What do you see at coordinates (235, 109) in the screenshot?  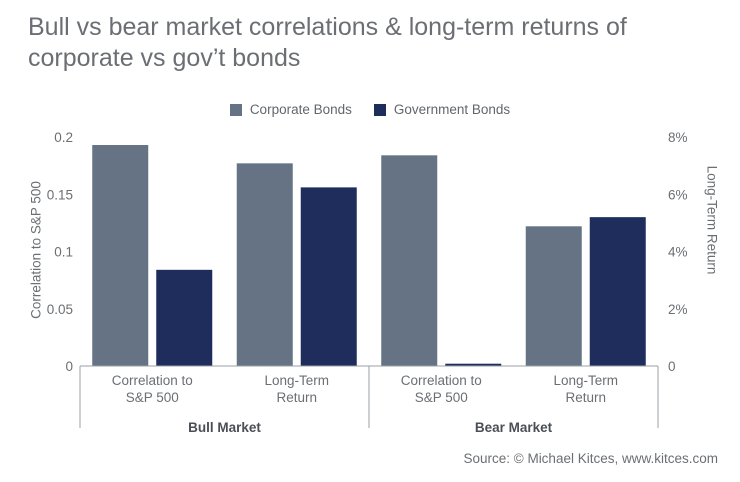 I see `legend-swatch-corporate` at bounding box center [235, 109].